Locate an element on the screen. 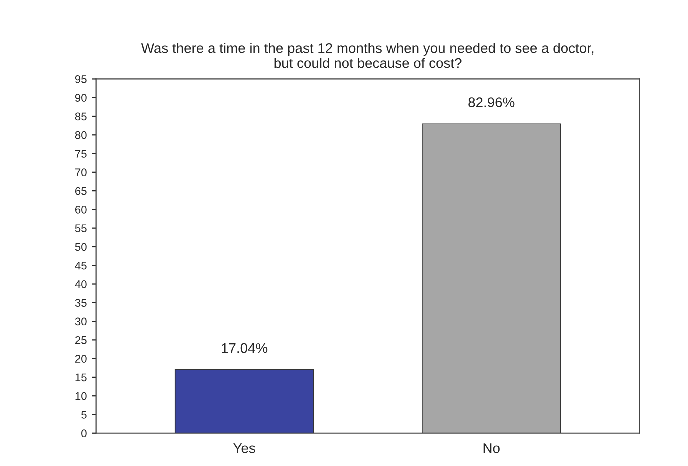  y-tick-label: 75 is located at coordinates (81, 154).